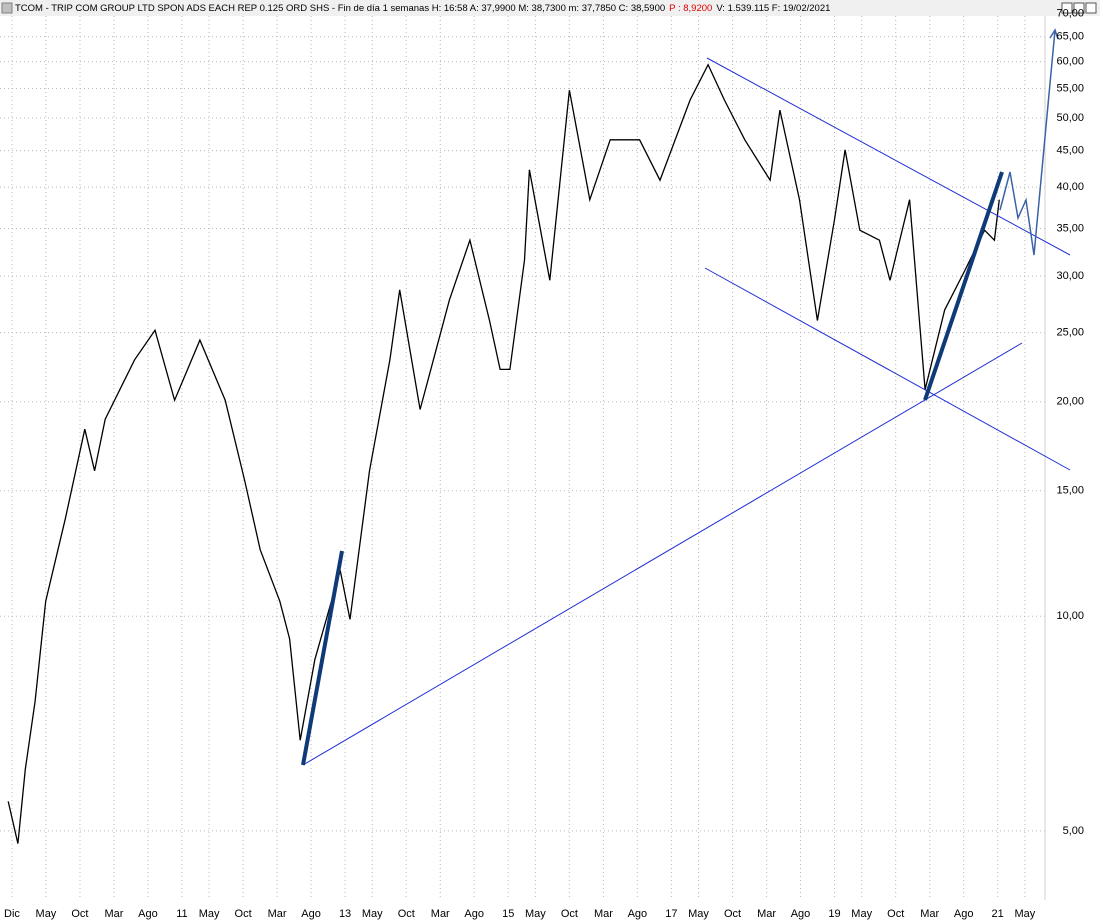  What do you see at coordinates (1070, 402) in the screenshot?
I see `y-tick-label: 20,00` at bounding box center [1070, 402].